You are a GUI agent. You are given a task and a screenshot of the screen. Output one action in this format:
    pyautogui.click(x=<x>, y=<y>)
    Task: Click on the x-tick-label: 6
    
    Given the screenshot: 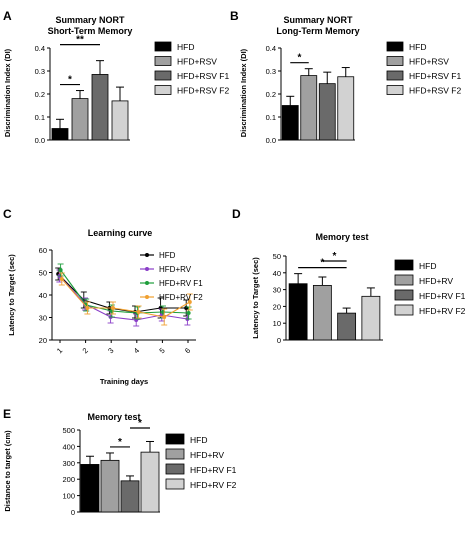 What is the action you would take?
    pyautogui.click(x=187, y=350)
    